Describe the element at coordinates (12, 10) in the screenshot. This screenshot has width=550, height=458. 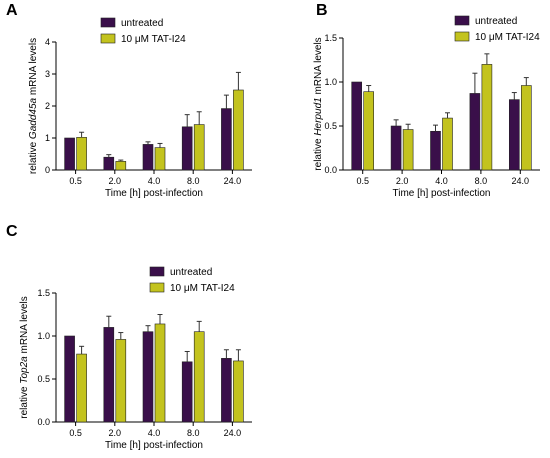
I see `panel-letter: A` at that location.